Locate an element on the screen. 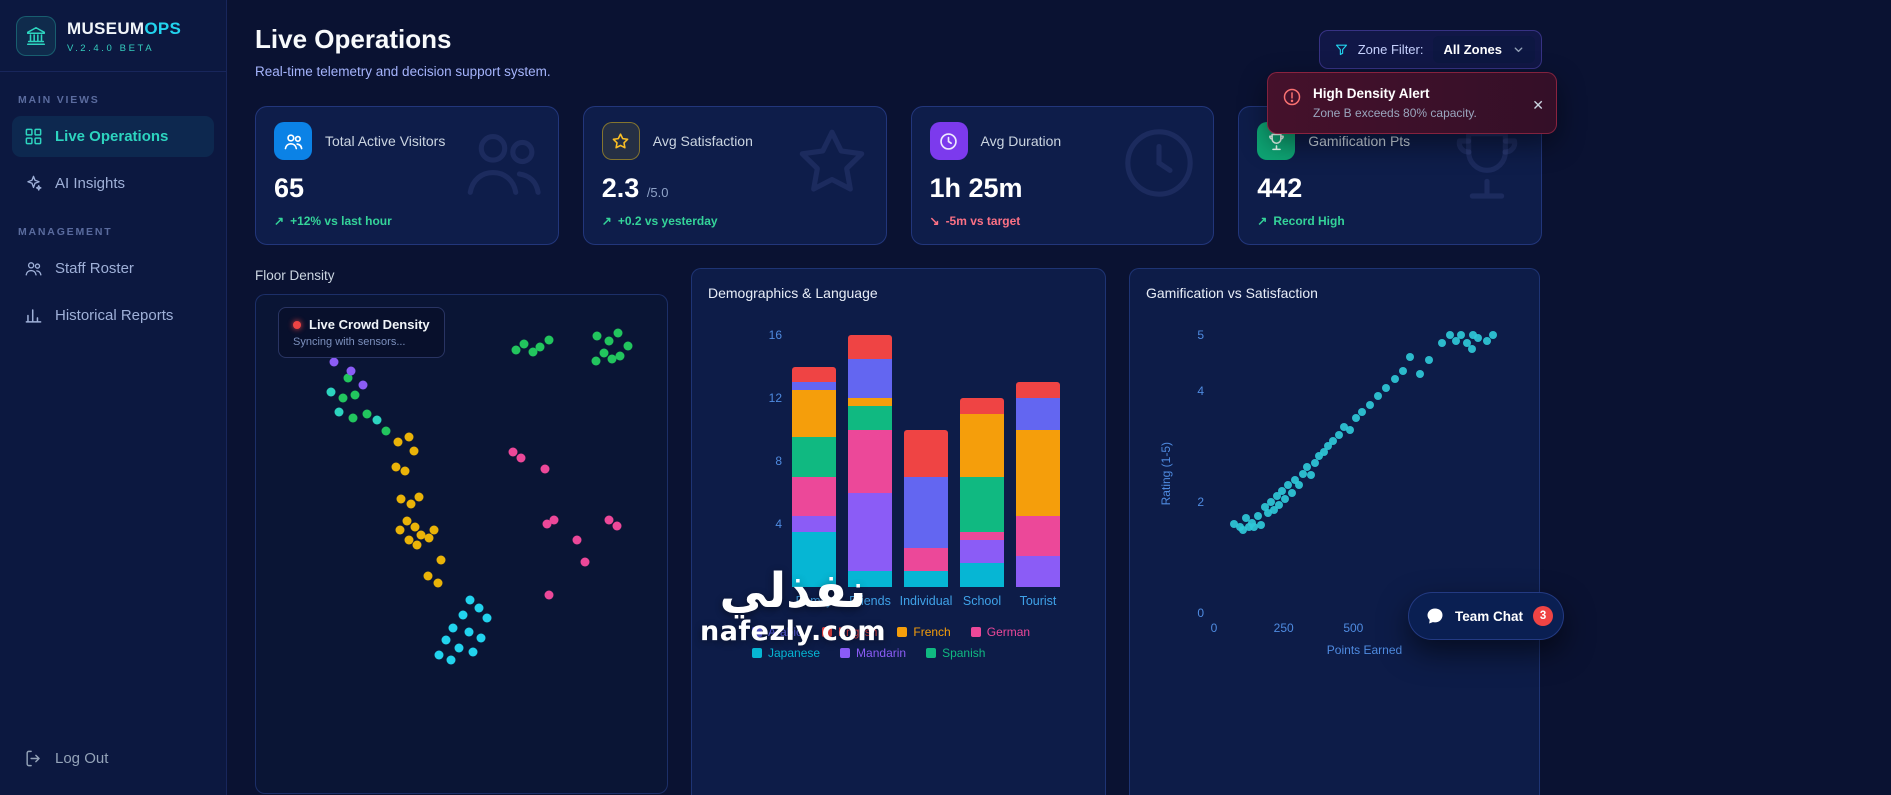 The image size is (1891, 795). x-category-label: Family is located at coordinates (814, 601).